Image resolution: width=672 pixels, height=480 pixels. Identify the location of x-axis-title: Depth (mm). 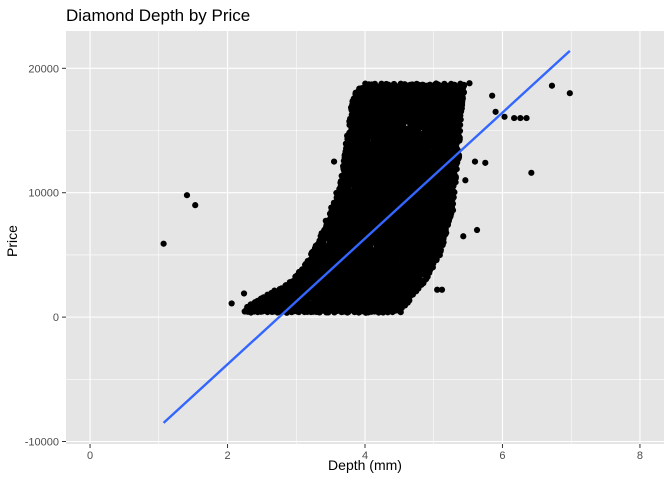
(365, 465).